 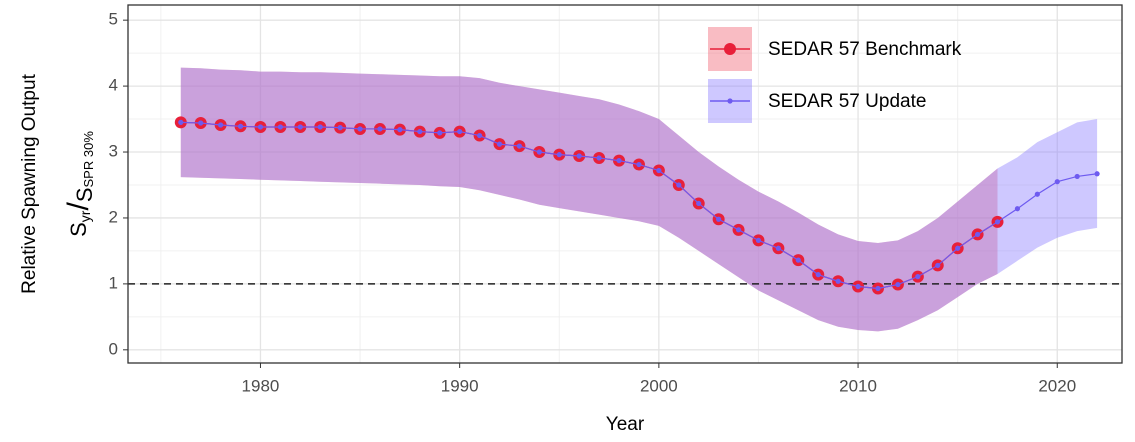 What do you see at coordinates (88, 159) in the screenshot?
I see `ratio-denominator-sub: SPR 30%` at bounding box center [88, 159].